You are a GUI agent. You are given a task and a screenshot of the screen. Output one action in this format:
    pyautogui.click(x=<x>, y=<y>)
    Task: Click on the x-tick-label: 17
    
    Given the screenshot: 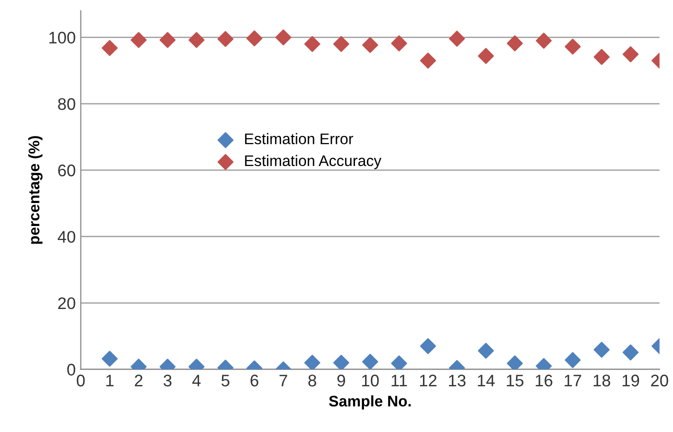 What is the action you would take?
    pyautogui.click(x=573, y=380)
    